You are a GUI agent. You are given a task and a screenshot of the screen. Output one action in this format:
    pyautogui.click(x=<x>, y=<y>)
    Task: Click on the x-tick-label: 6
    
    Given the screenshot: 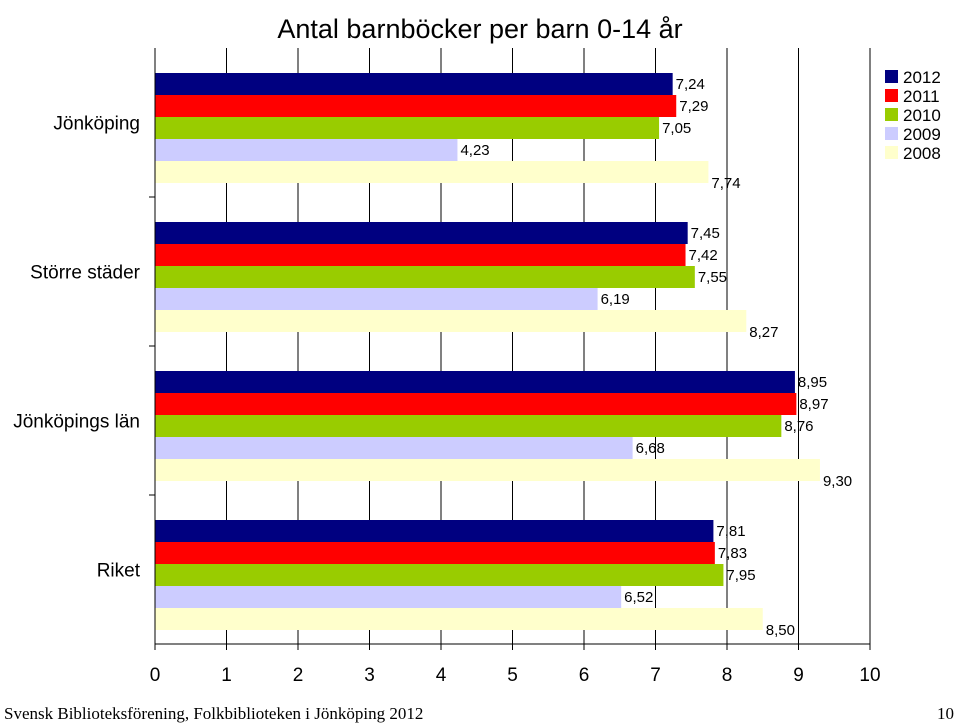 What is the action you would take?
    pyautogui.click(x=584, y=675)
    